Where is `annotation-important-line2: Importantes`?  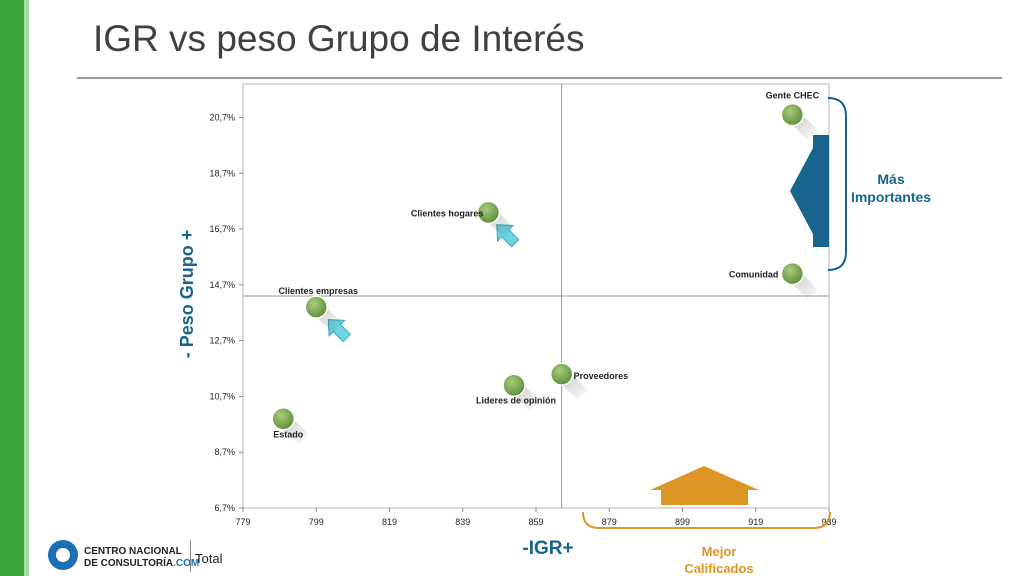 annotation-important-line2: Importantes is located at coordinates (891, 197).